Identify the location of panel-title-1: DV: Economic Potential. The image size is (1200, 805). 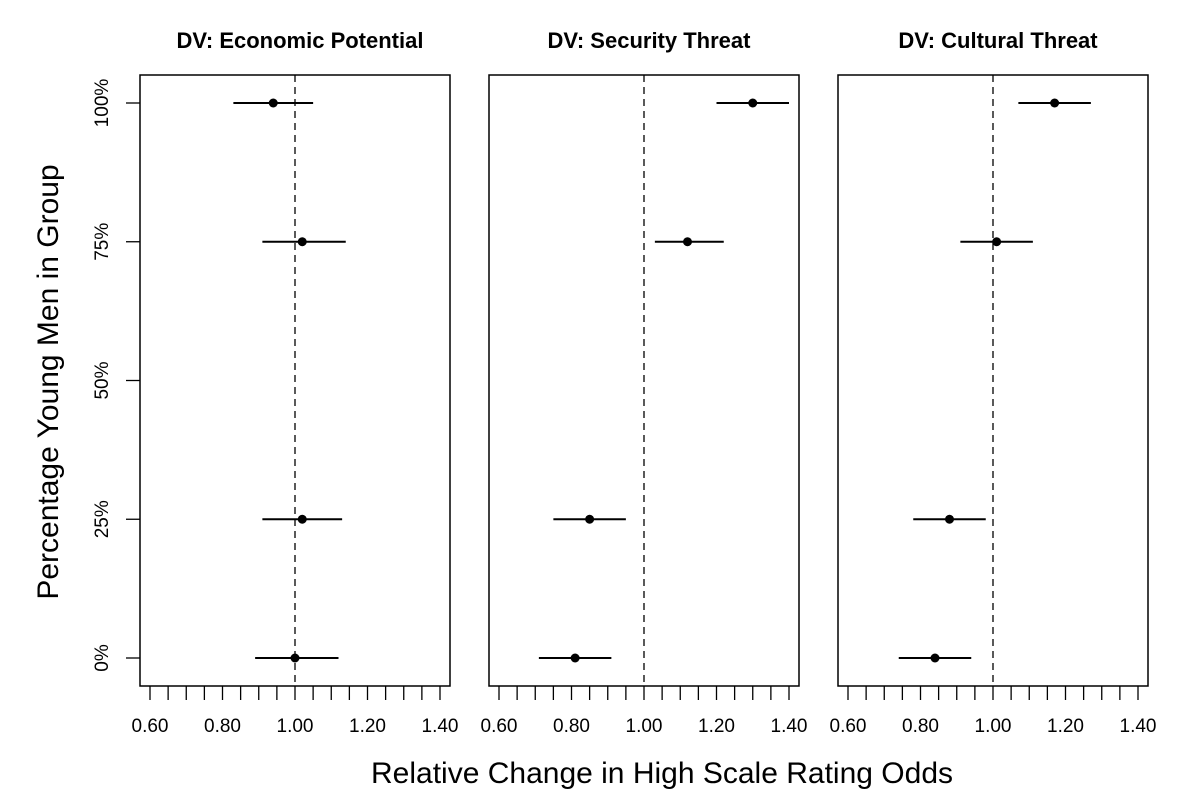
(300, 40).